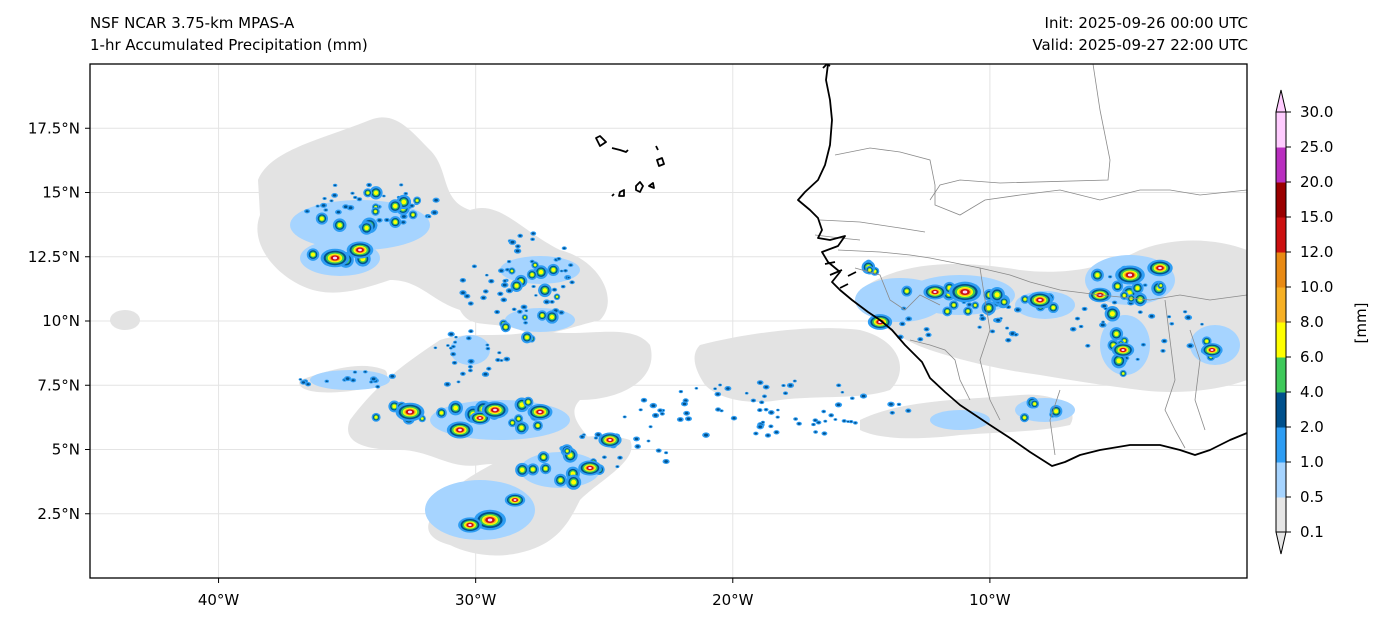 The image size is (1384, 623). Describe the element at coordinates (1316, 252) in the screenshot. I see `colorbar-tick-label: 12.0` at that location.